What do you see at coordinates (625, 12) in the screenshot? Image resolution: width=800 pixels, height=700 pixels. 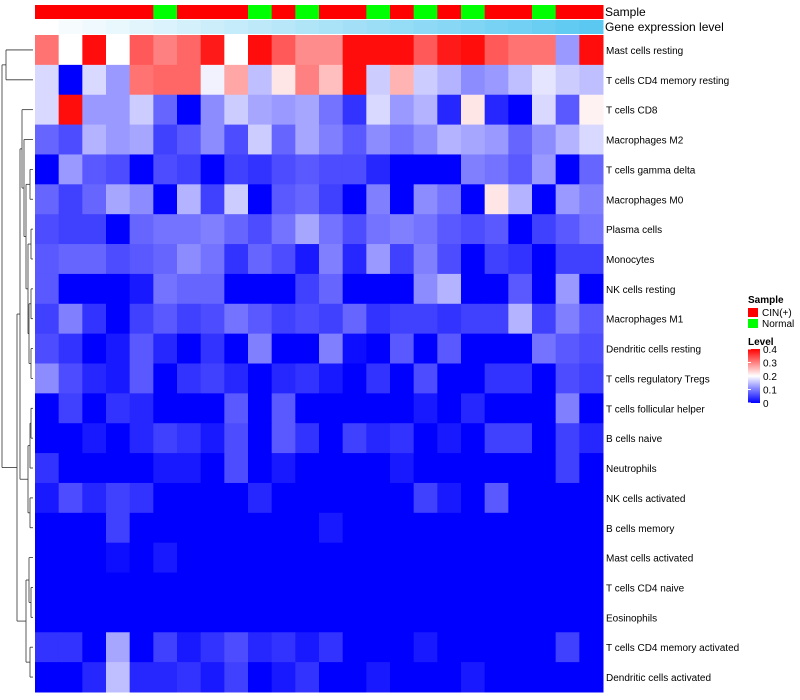 I see `annotation-label-sample: Sample` at bounding box center [625, 12].